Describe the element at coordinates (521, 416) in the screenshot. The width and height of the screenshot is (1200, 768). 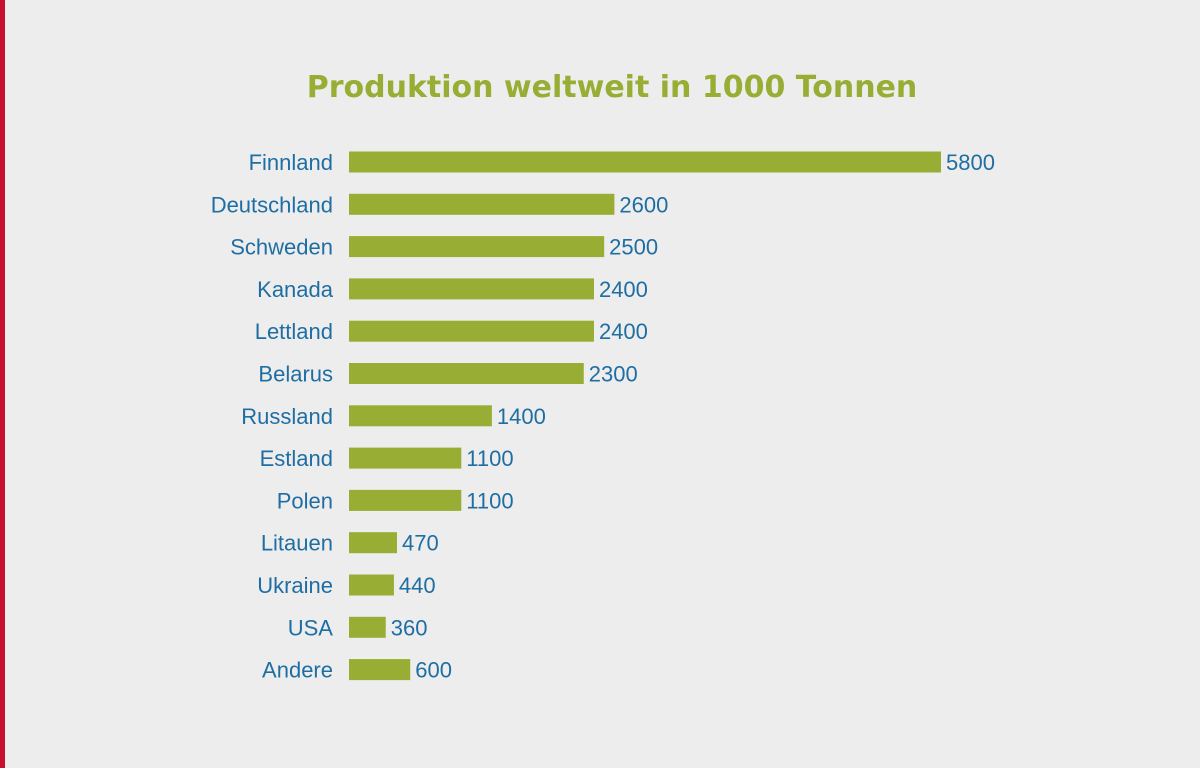
I see `value-label: 1400` at that location.